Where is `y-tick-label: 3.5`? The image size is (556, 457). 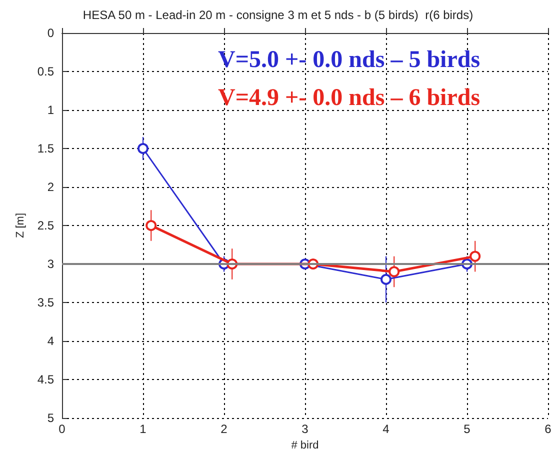
y-tick-label: 3.5 is located at coordinates (45, 303).